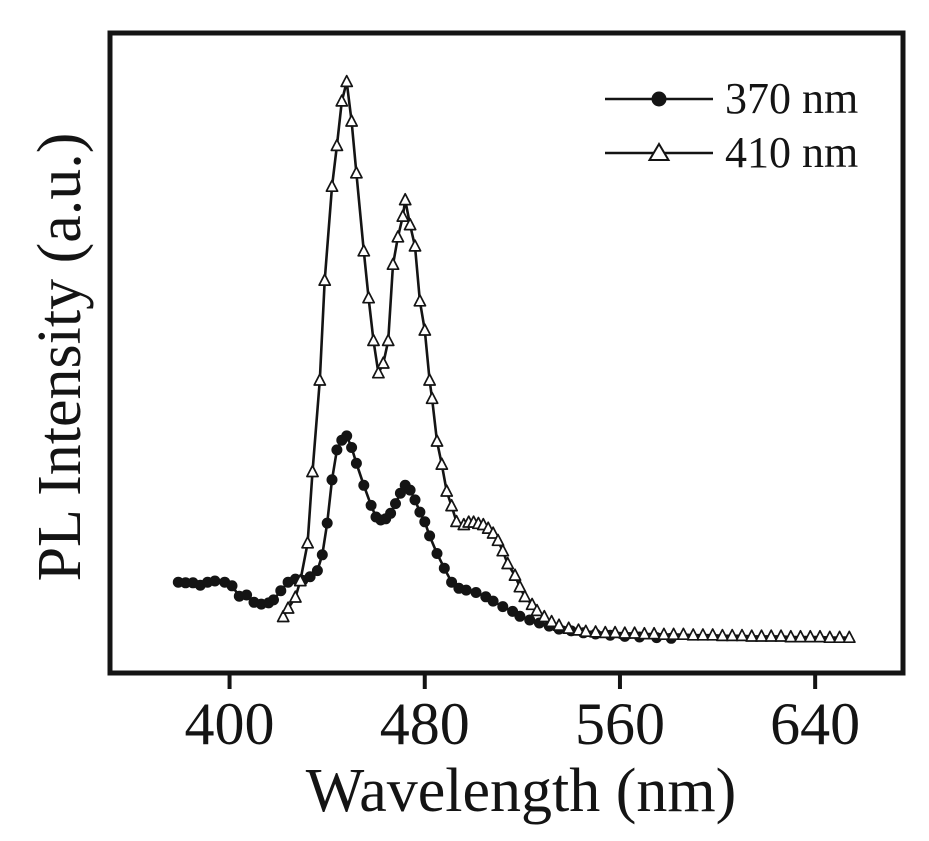 Image resolution: width=929 pixels, height=841 pixels. I want to click on legend-label-370nm: 370 nm, so click(792, 98).